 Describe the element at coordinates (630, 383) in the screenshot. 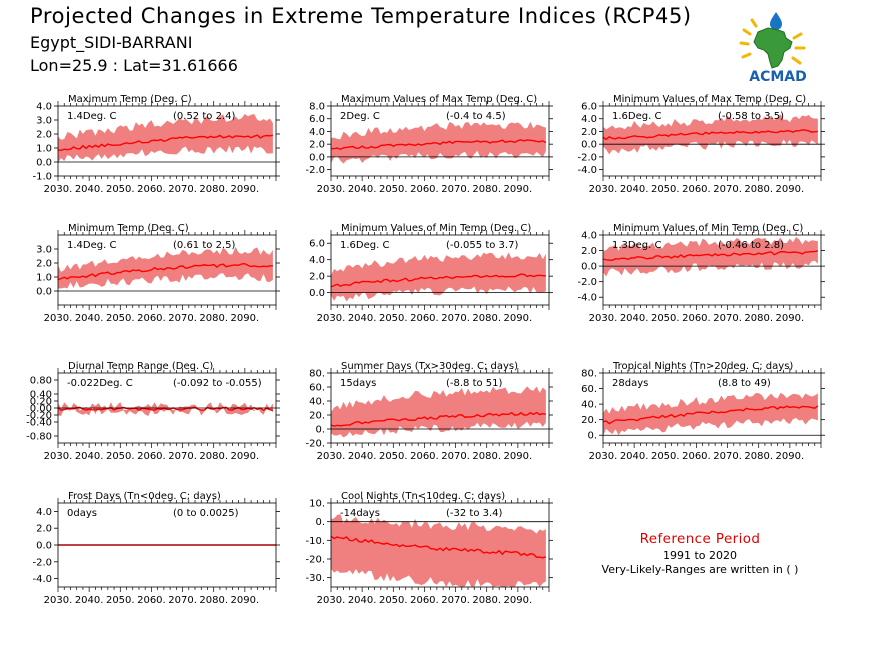

I see `chart-value-label: 28days` at that location.